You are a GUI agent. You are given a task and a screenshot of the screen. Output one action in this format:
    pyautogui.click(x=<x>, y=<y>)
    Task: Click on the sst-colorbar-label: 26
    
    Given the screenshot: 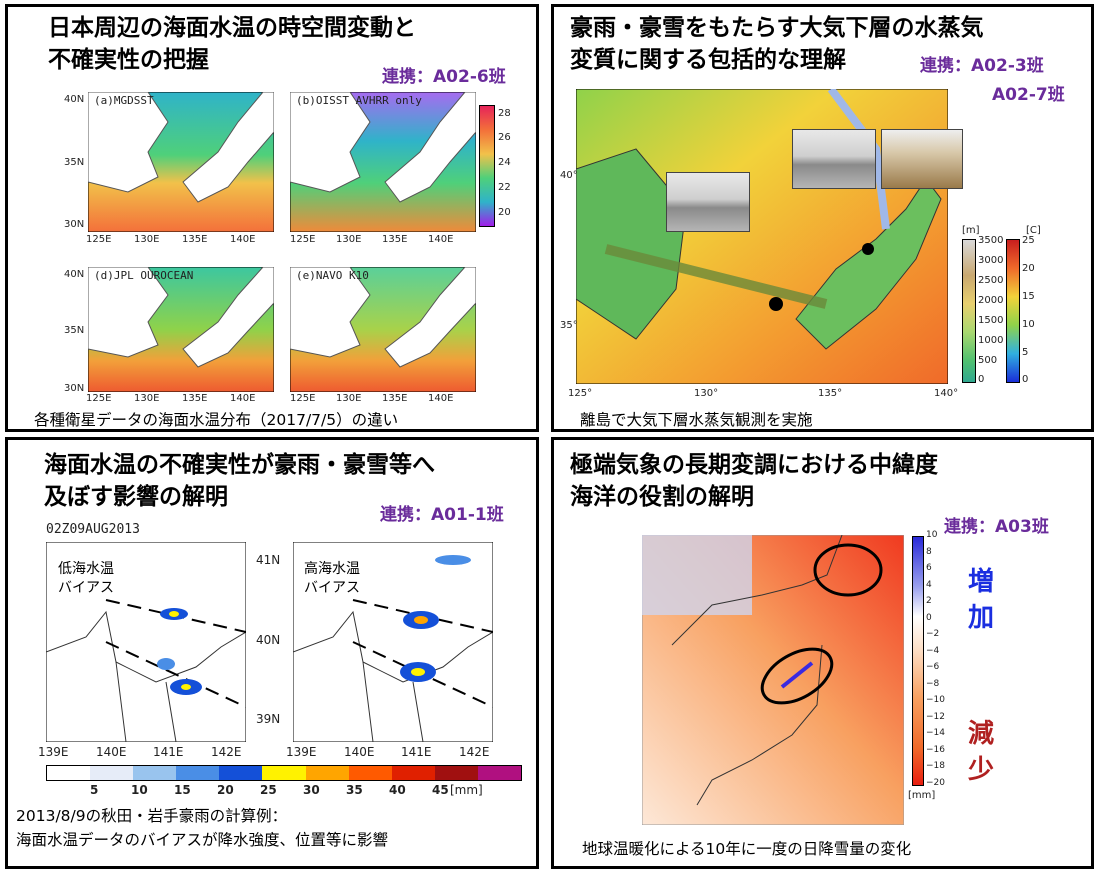 What is the action you would take?
    pyautogui.click(x=504, y=137)
    